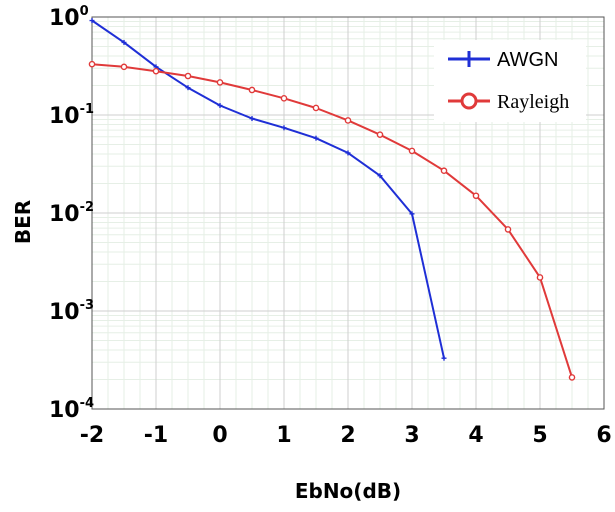 This screenshot has width=615, height=512. What do you see at coordinates (84, 11) in the screenshot?
I see `y-tick-exponent: 0` at bounding box center [84, 11].